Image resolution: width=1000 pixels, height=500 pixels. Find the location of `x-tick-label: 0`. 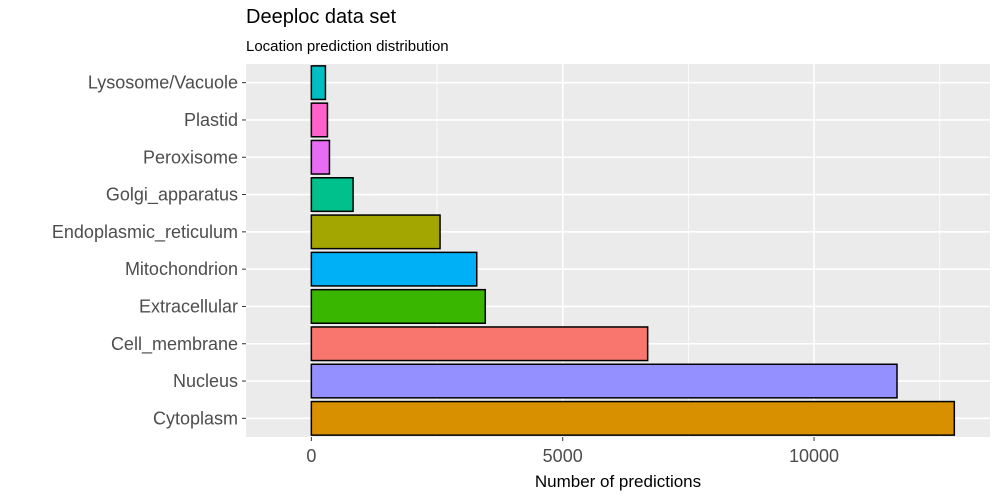

x-tick-label: 0 is located at coordinates (311, 456).